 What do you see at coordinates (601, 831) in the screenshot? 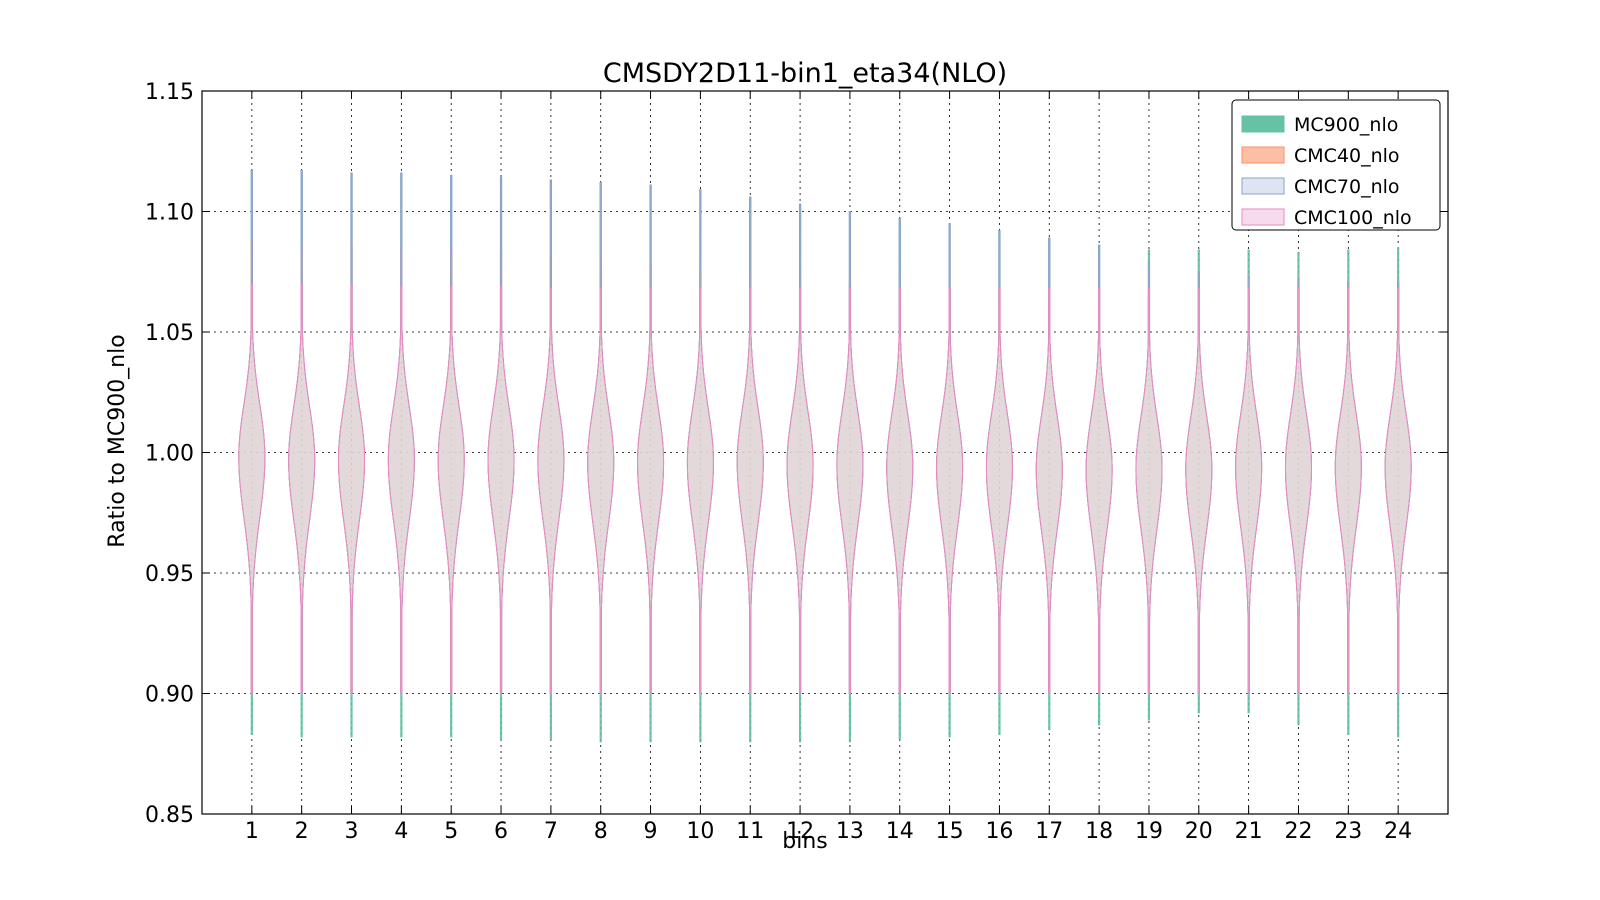
I see `x-tick-label: 8` at bounding box center [601, 831].